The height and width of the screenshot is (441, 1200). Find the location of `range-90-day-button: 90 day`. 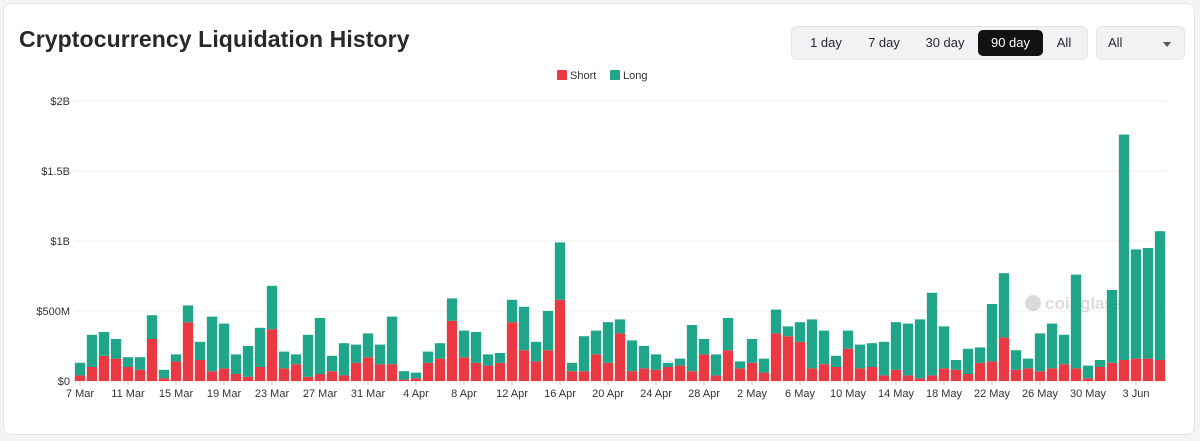

range-90-day-button: 90 day is located at coordinates (1010, 43).